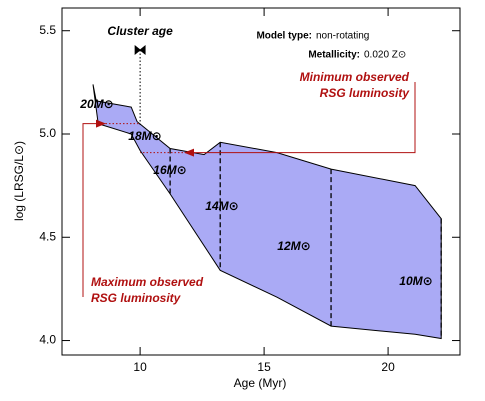 The width and height of the screenshot is (485, 401). What do you see at coordinates (365, 93) in the screenshot?
I see `min-luminosity-label: RSG luminosity` at bounding box center [365, 93].